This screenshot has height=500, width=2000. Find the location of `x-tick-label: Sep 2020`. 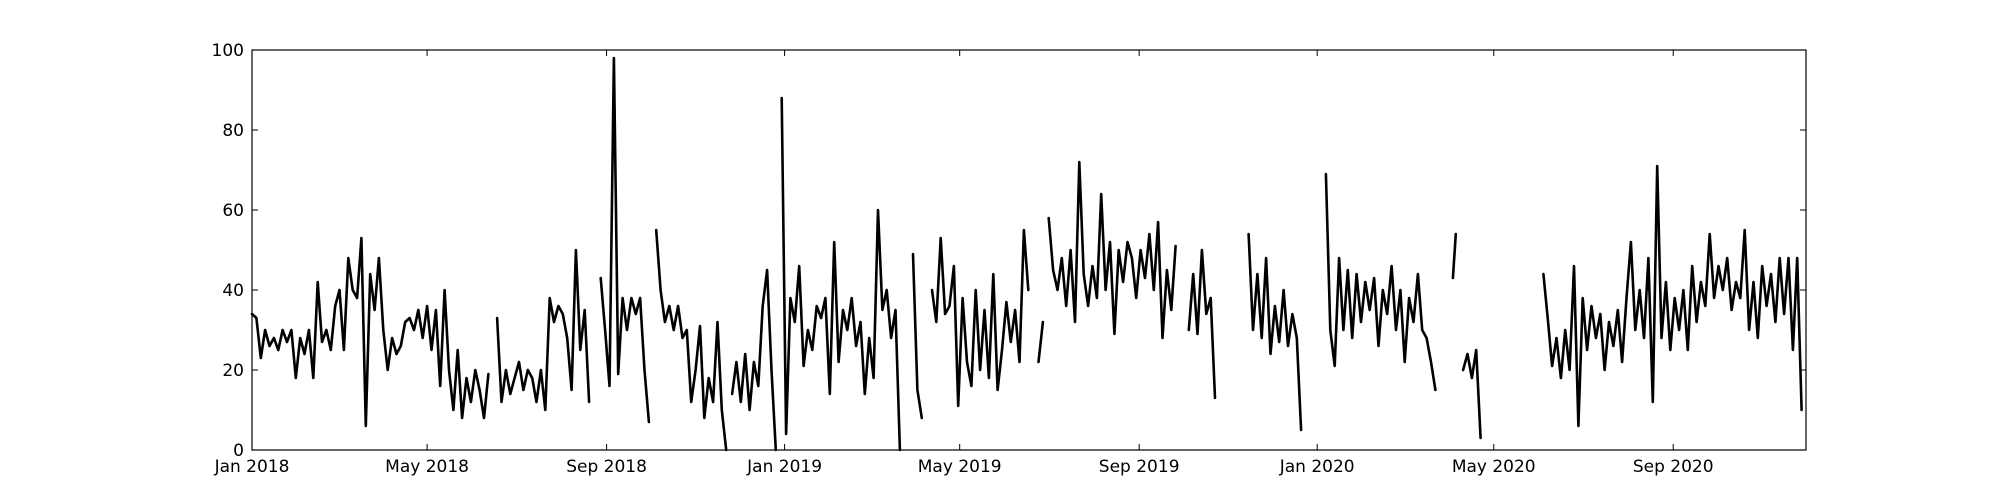

x-tick-label: Sep 2020 is located at coordinates (1673, 467).